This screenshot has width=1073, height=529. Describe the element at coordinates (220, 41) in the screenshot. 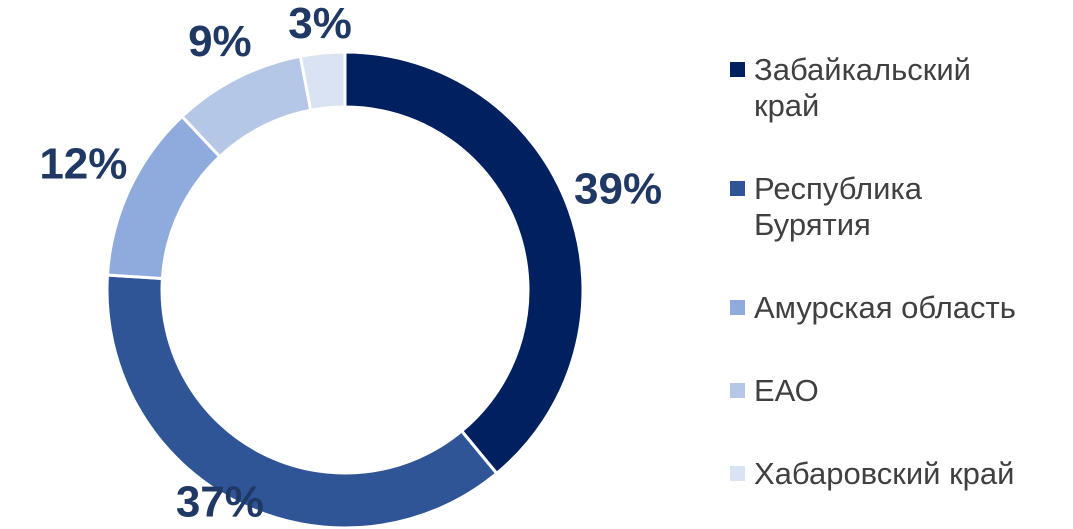

I see `data-label: 9%` at that location.